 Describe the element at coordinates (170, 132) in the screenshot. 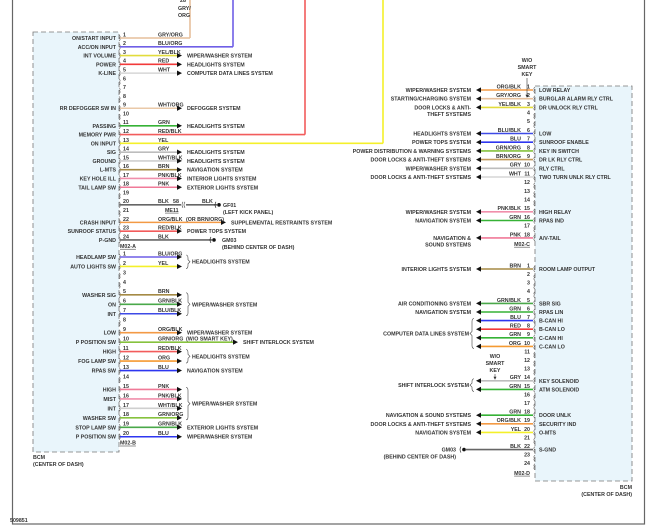

I see `wire-color-label: RED/BLK` at that location.